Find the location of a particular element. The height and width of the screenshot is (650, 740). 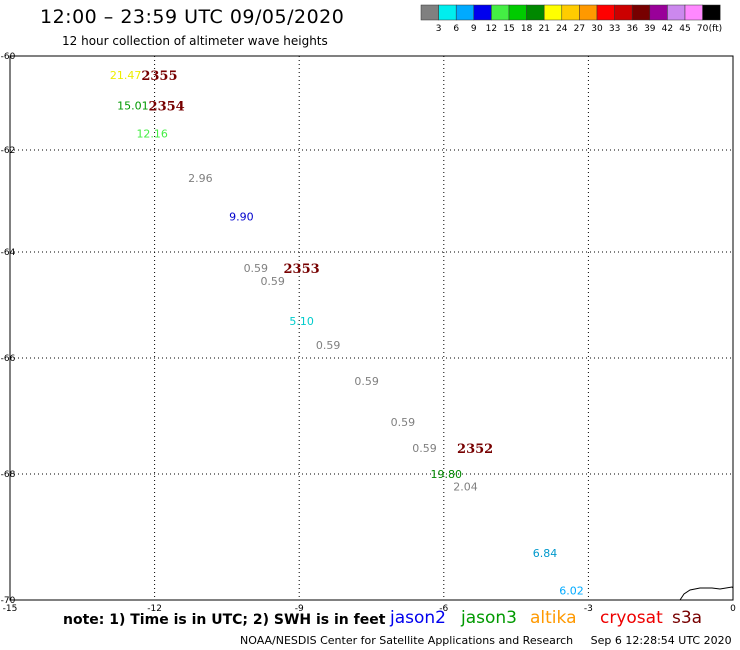

colorbar-label: 70 is located at coordinates (703, 29).